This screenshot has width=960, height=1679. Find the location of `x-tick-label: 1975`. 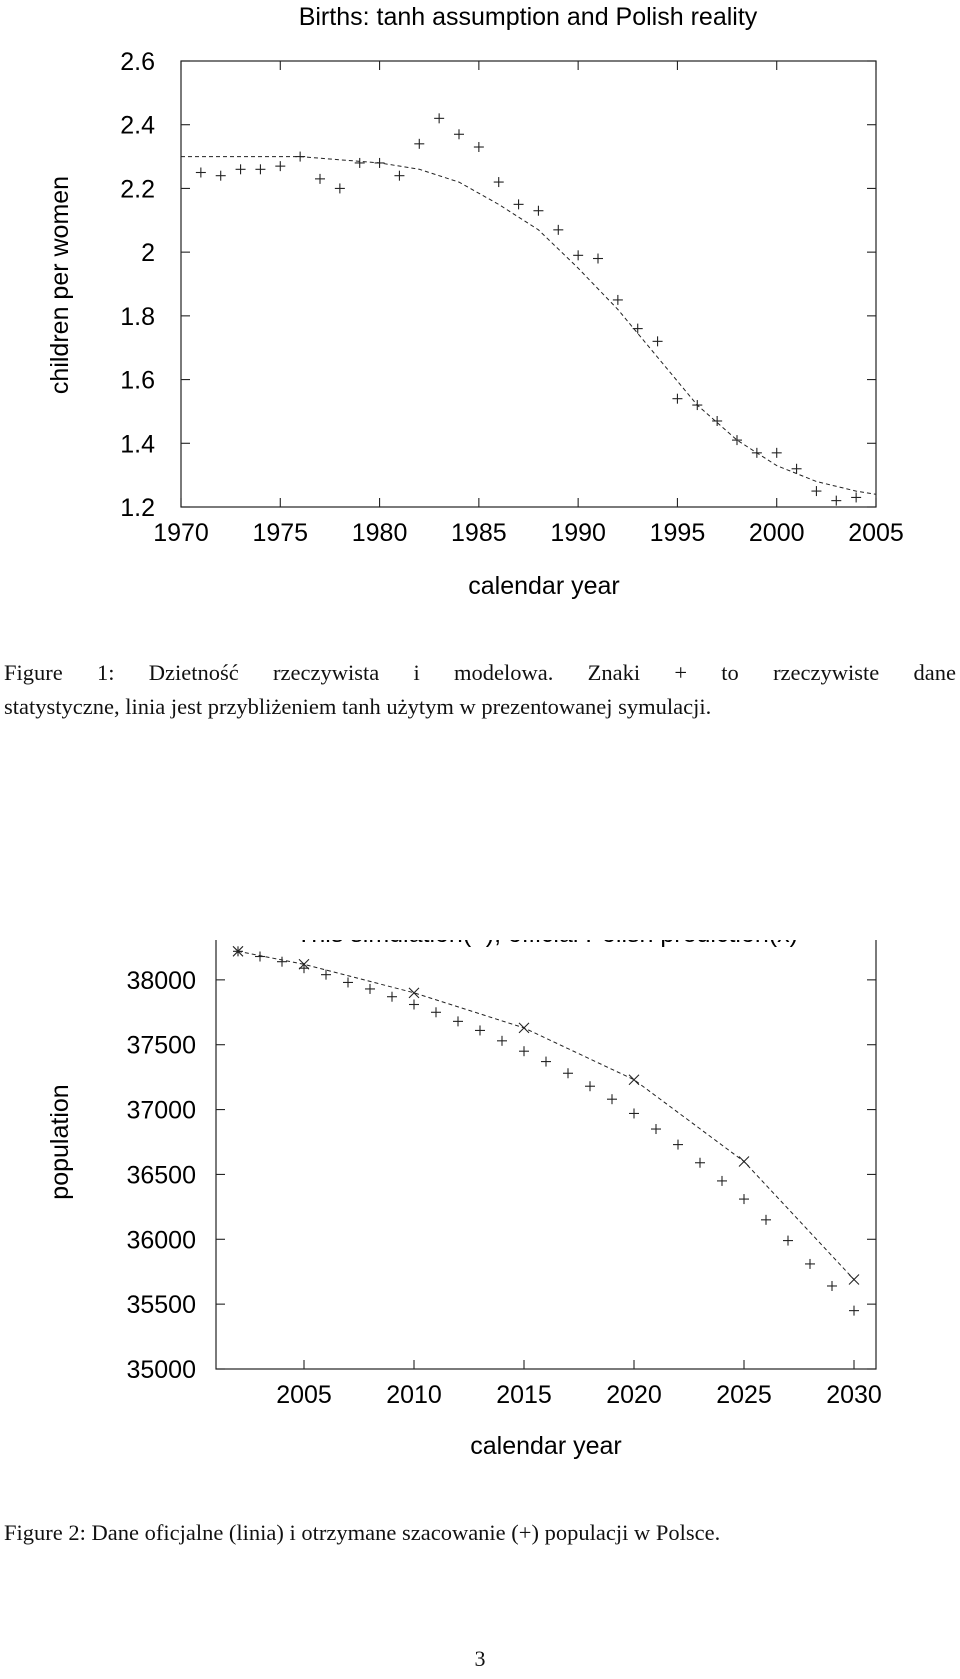

x-tick-label: 1975 is located at coordinates (280, 533).